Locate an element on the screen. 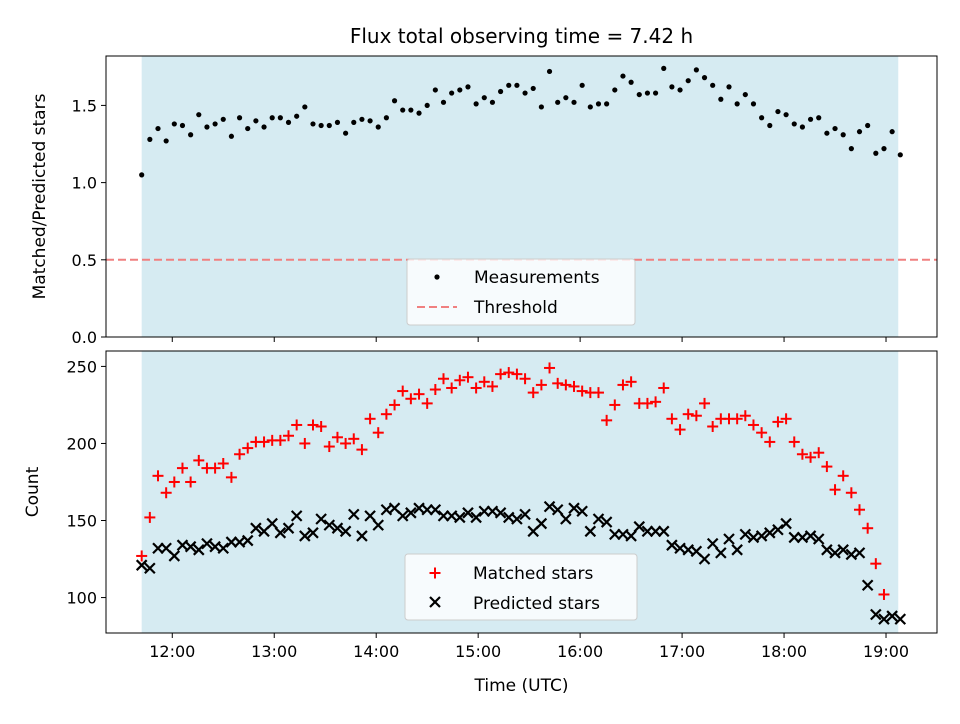  x-tick-label: 16:00 is located at coordinates (580, 651).